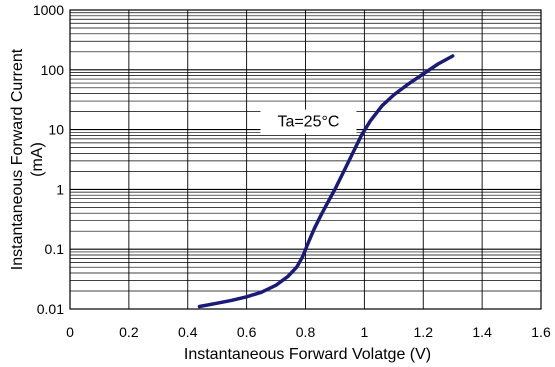  I want to click on x-tick-label: 0.6, so click(247, 332).